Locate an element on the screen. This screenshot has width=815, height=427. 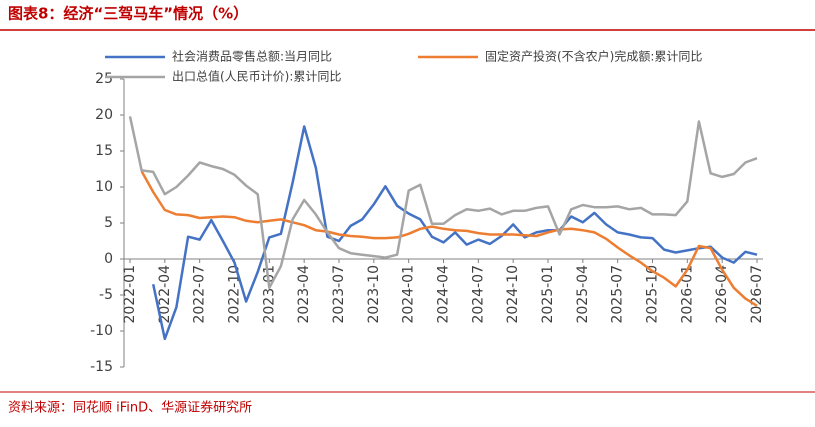
x-tick-label: 2024-10 is located at coordinates (513, 294).